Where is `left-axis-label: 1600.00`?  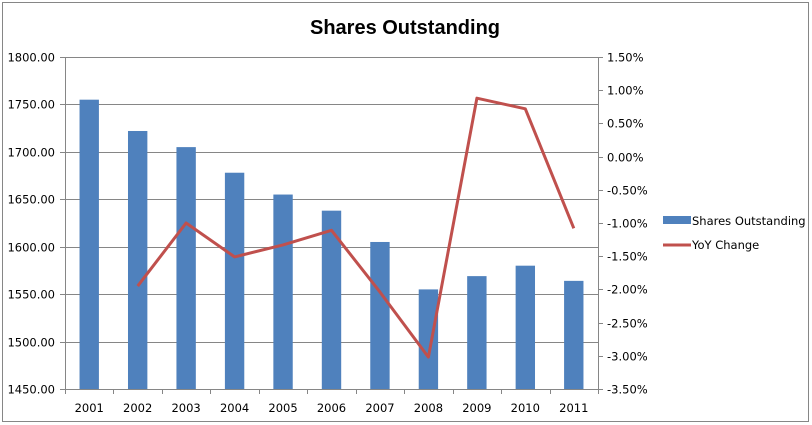 left-axis-label: 1600.00 is located at coordinates (31, 248).